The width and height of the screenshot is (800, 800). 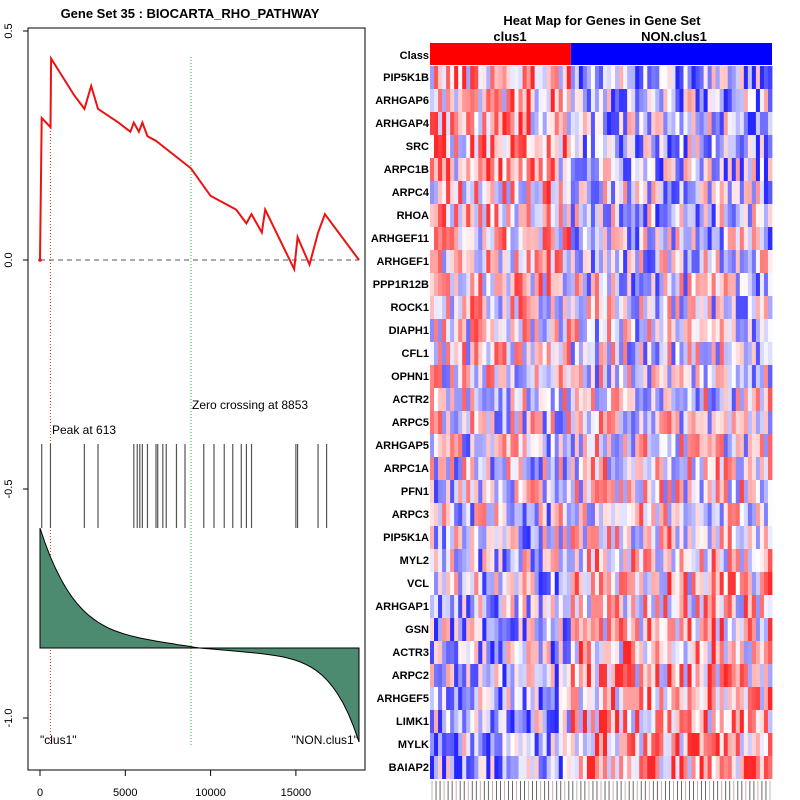 I want to click on x-tick-label: 15000, so click(x=296, y=793).